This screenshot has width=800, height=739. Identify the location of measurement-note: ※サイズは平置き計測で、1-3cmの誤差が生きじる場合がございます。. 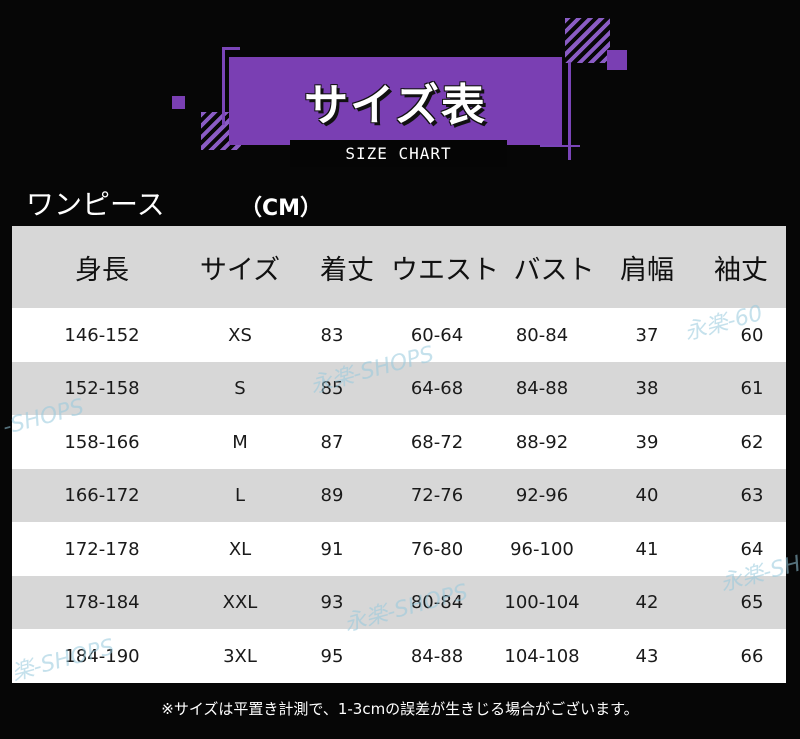
(400, 709).